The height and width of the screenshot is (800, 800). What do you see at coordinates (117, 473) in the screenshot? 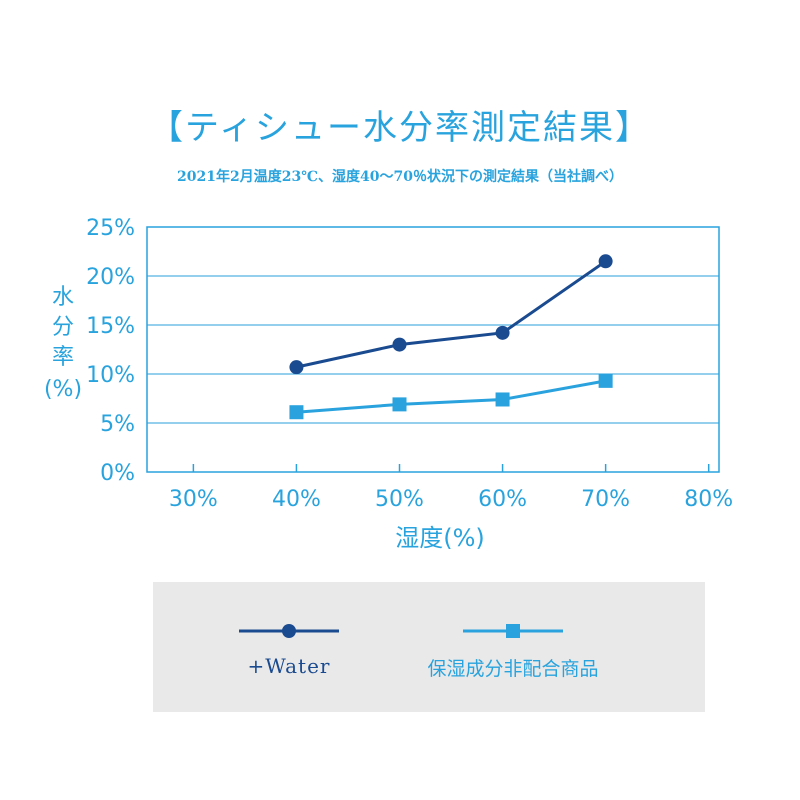
I see `y-tick-label: 0%` at bounding box center [117, 473].